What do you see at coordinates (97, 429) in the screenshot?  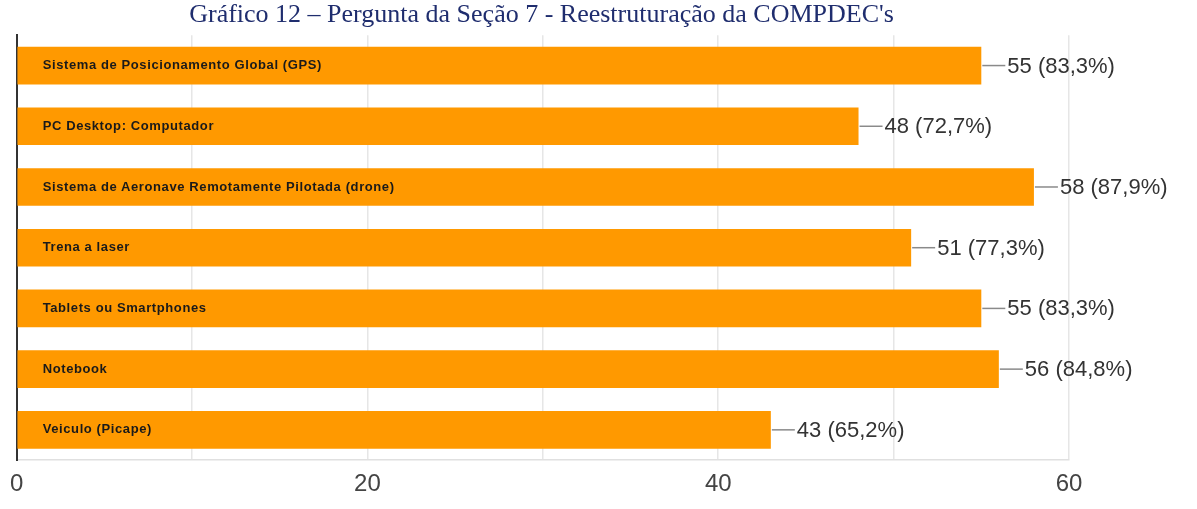 I see `y-tick-label: Veiculo (Picape)` at bounding box center [97, 429].